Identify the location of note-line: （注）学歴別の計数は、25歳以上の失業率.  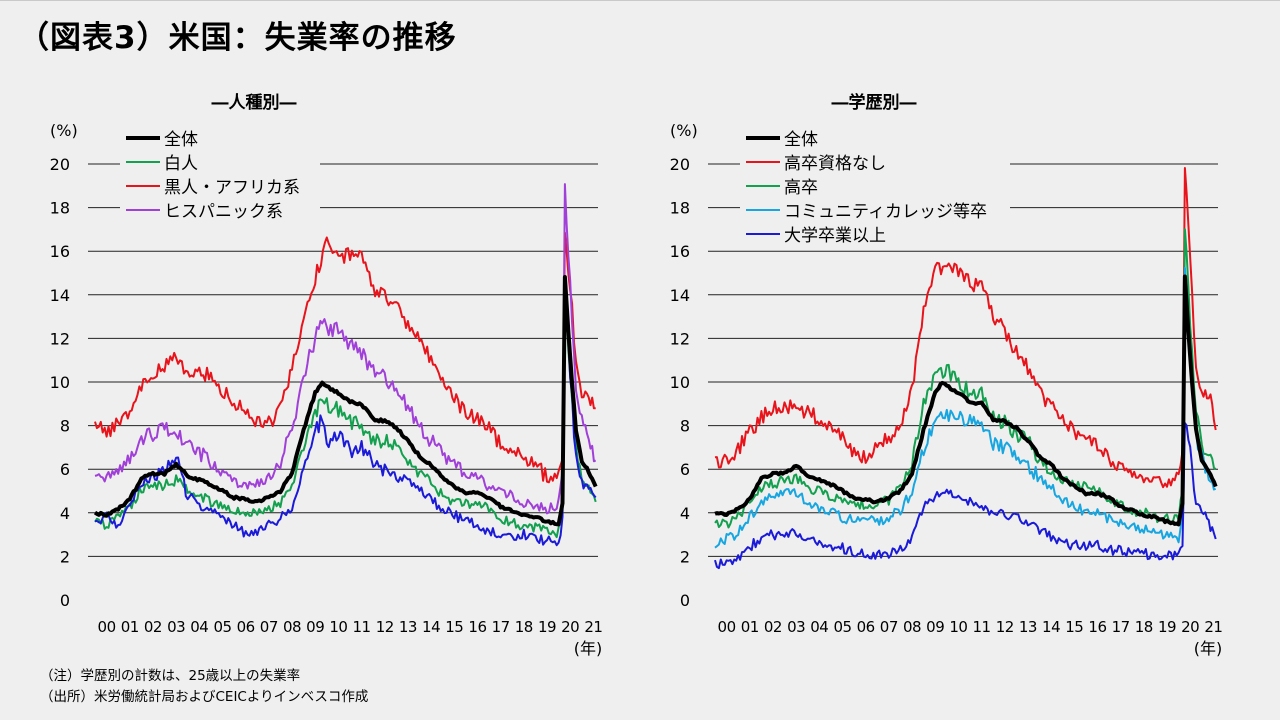
(170, 676).